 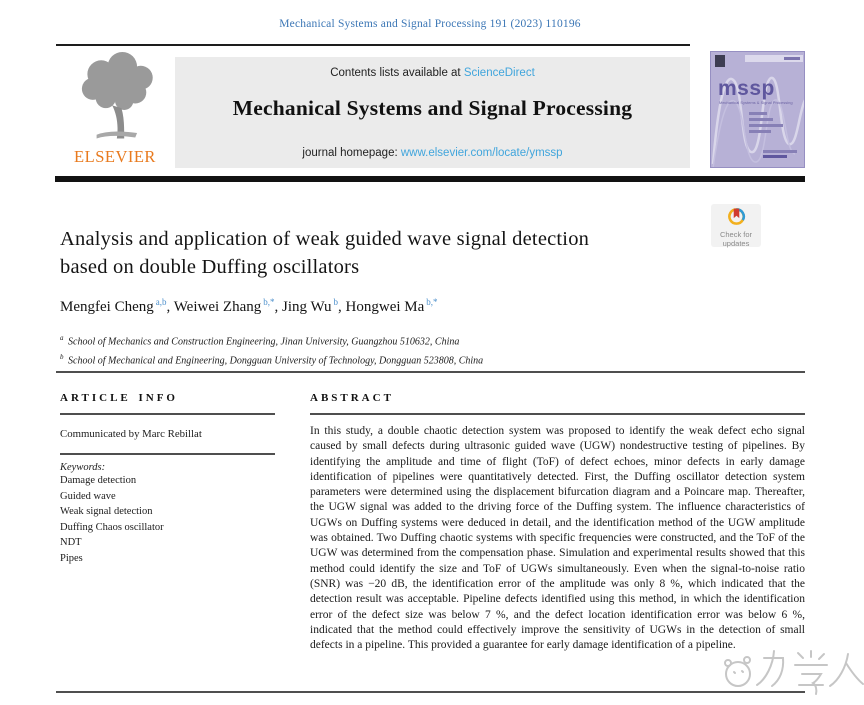 I want to click on article-info-heading: ARTICLE INFO, so click(x=119, y=398).